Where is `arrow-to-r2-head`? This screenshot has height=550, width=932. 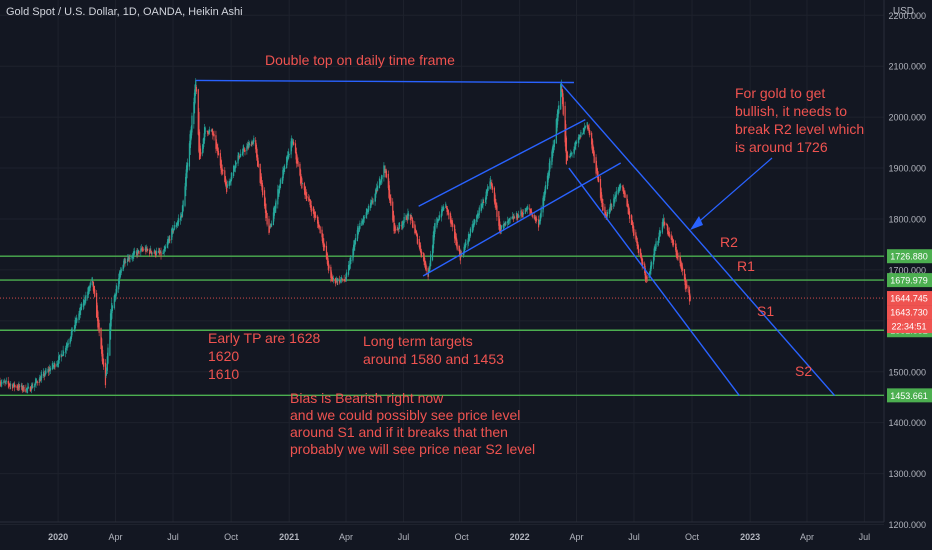
arrow-to-r2-head is located at coordinates (696, 223).